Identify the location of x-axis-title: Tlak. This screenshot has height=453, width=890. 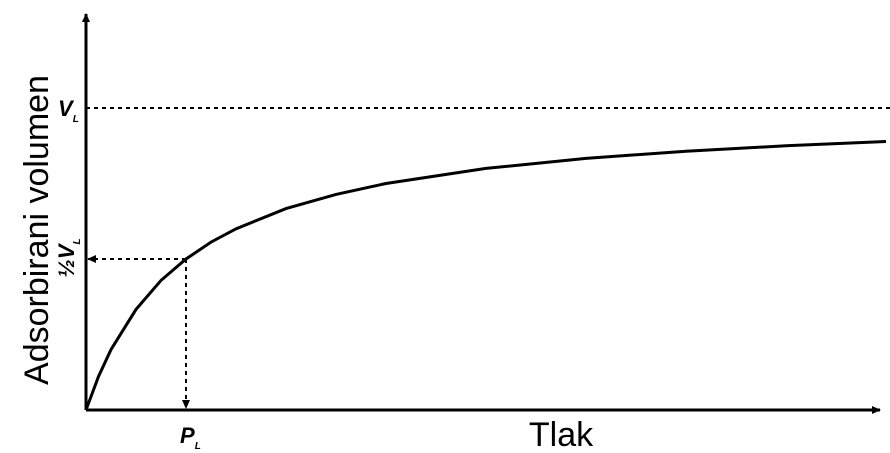
(561, 434).